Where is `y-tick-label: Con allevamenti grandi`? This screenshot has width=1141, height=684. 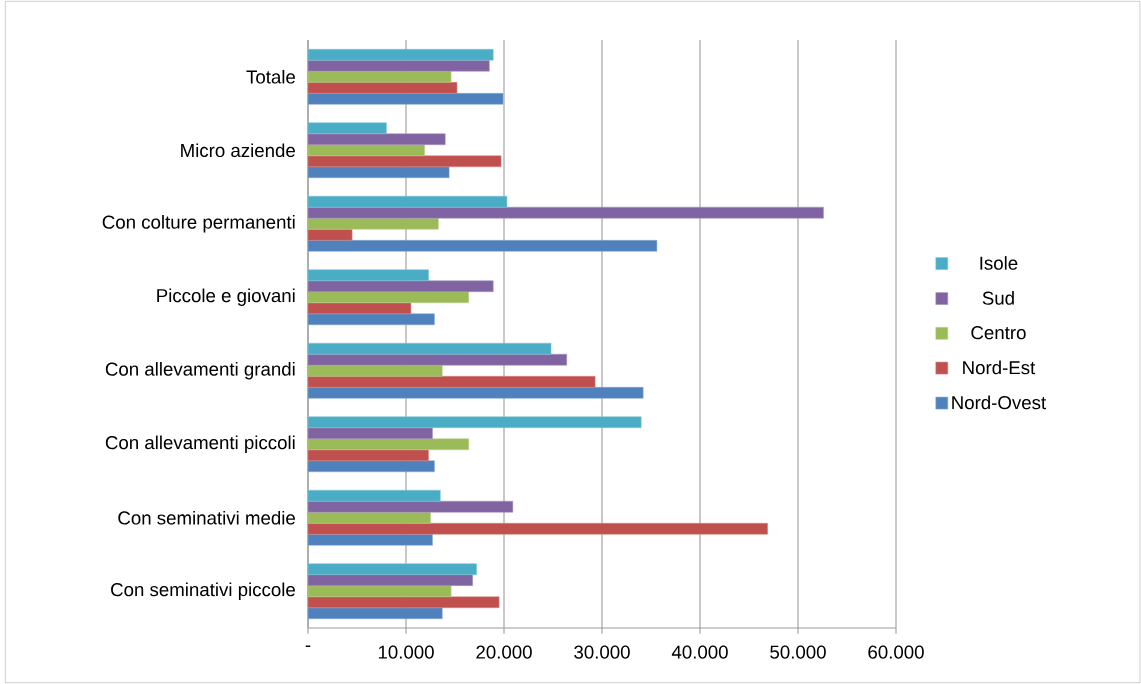 y-tick-label: Con allevamenti grandi is located at coordinates (200, 371).